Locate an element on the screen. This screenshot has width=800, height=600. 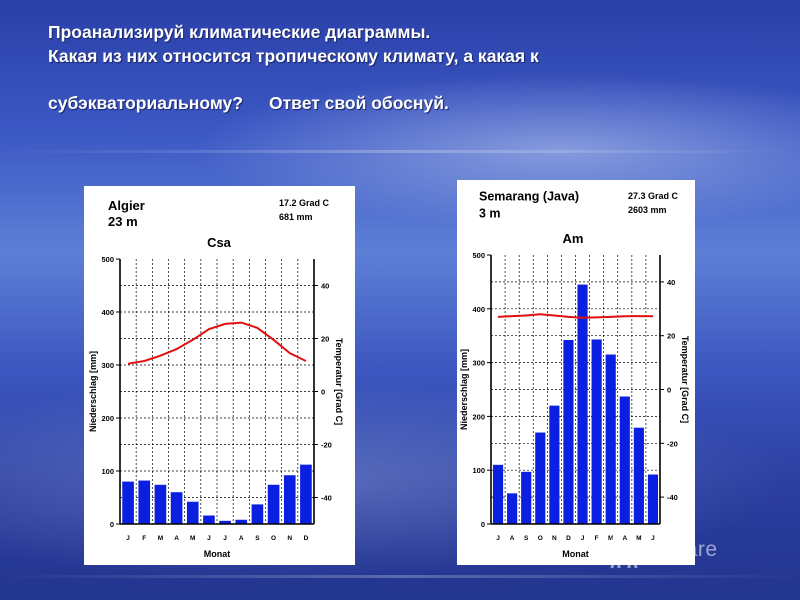
annual-precipitation: 2603 mm is located at coordinates (647, 210).